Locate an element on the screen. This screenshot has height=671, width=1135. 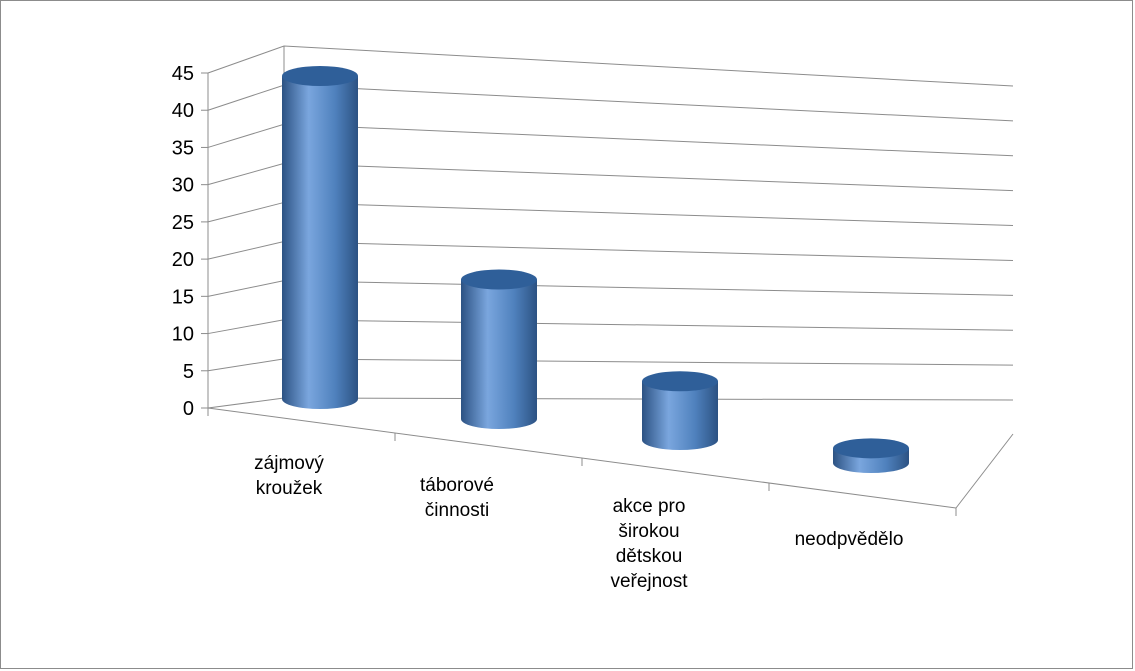
x-tick-label-line: táborové is located at coordinates (457, 485).